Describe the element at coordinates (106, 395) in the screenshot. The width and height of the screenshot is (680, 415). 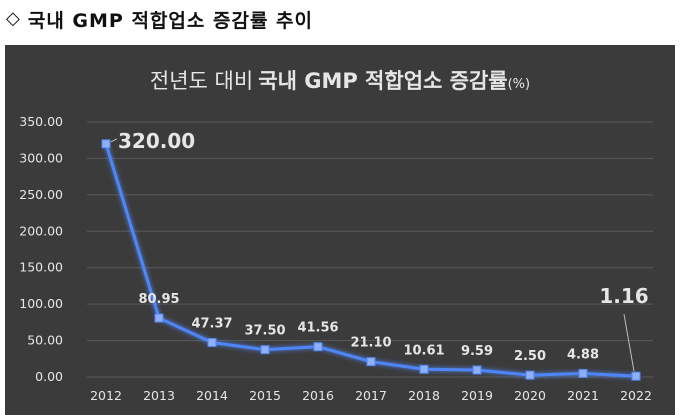
I see `x-tick-label: 2012` at that location.